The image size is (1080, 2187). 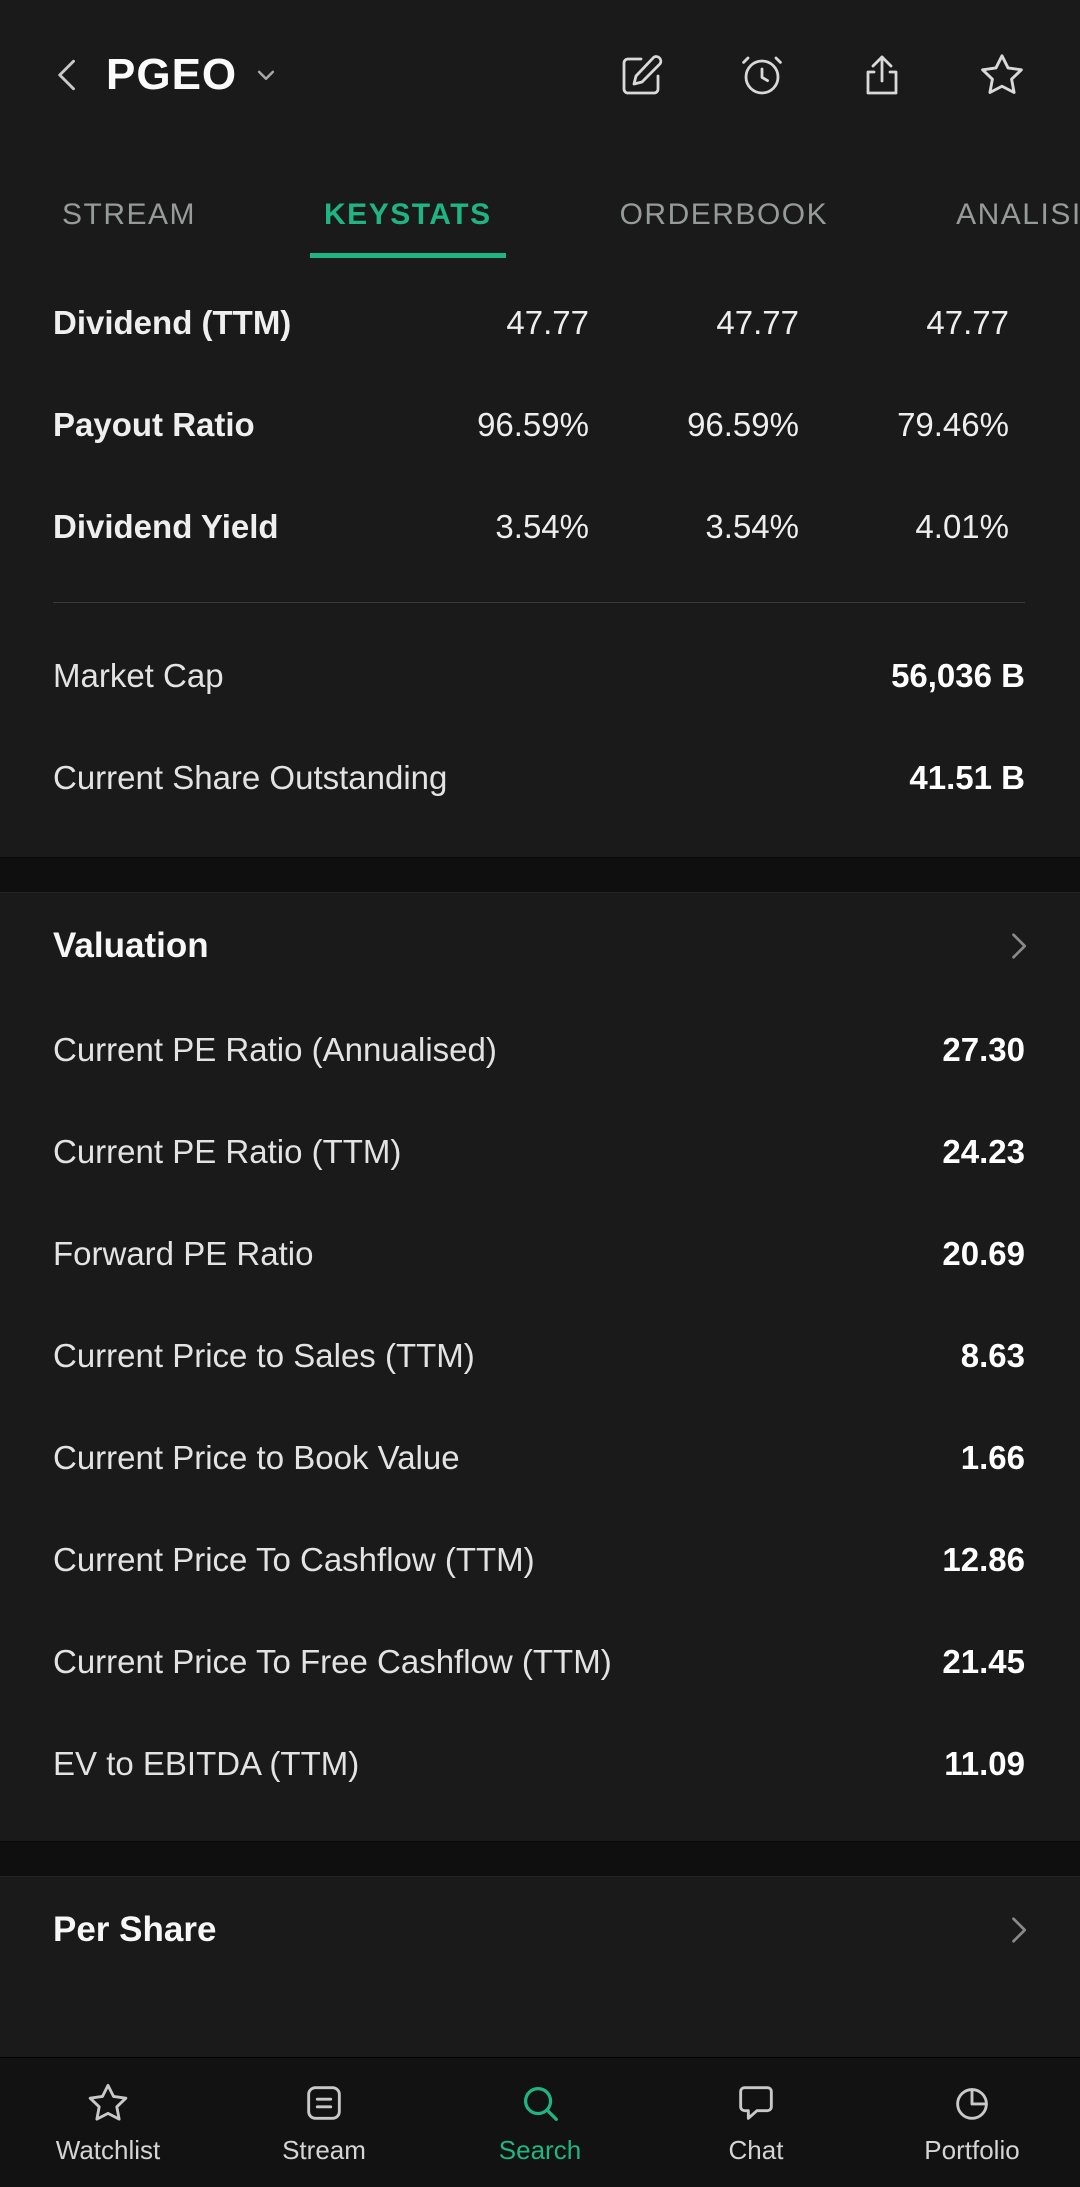 What do you see at coordinates (958, 675) in the screenshot?
I see `row-value: 56,036 B` at bounding box center [958, 675].